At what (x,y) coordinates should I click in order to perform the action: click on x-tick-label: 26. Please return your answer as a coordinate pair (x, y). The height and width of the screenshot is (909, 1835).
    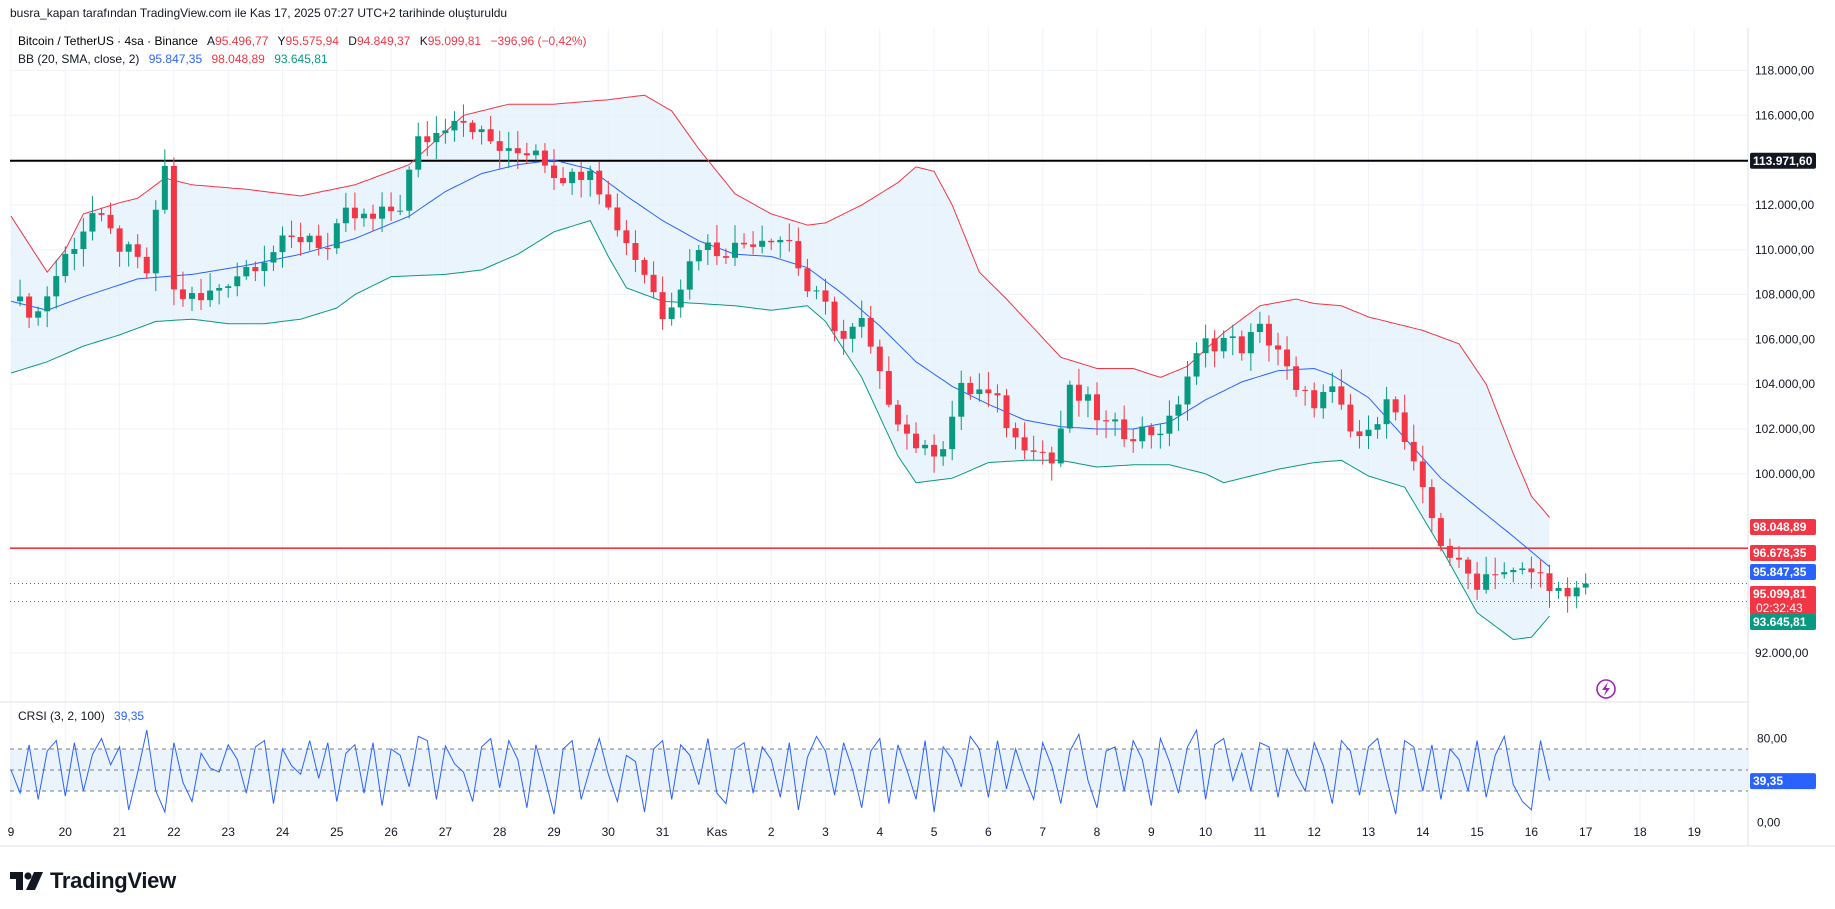
    Looking at the image, I should click on (391, 832).